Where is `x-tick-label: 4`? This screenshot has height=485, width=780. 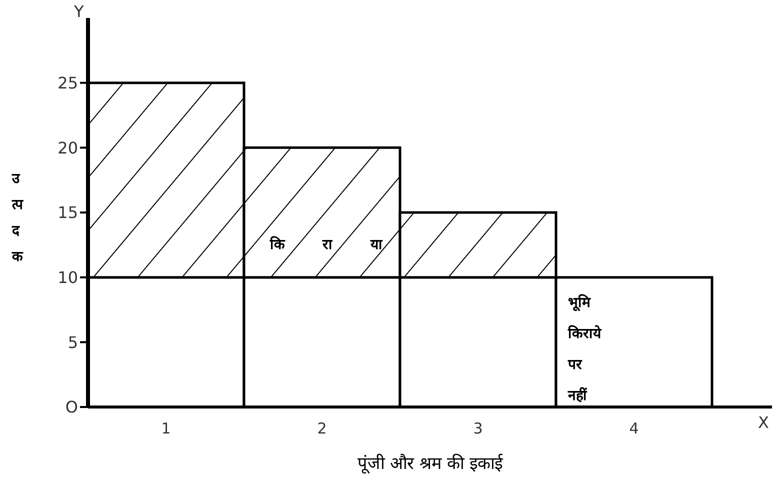 x-tick-label: 4 is located at coordinates (634, 429).